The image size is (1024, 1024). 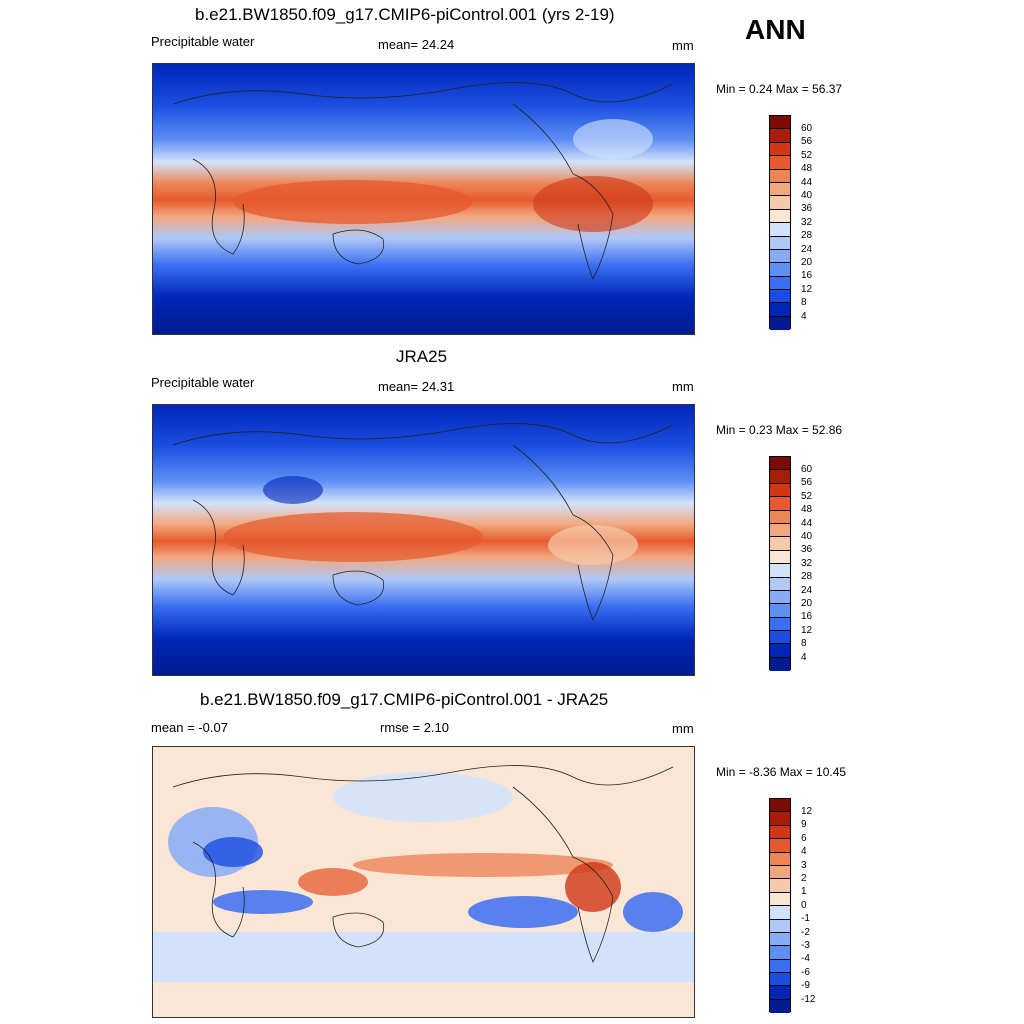 I want to click on panel-1-colorbar-label: 24, so click(x=807, y=249).